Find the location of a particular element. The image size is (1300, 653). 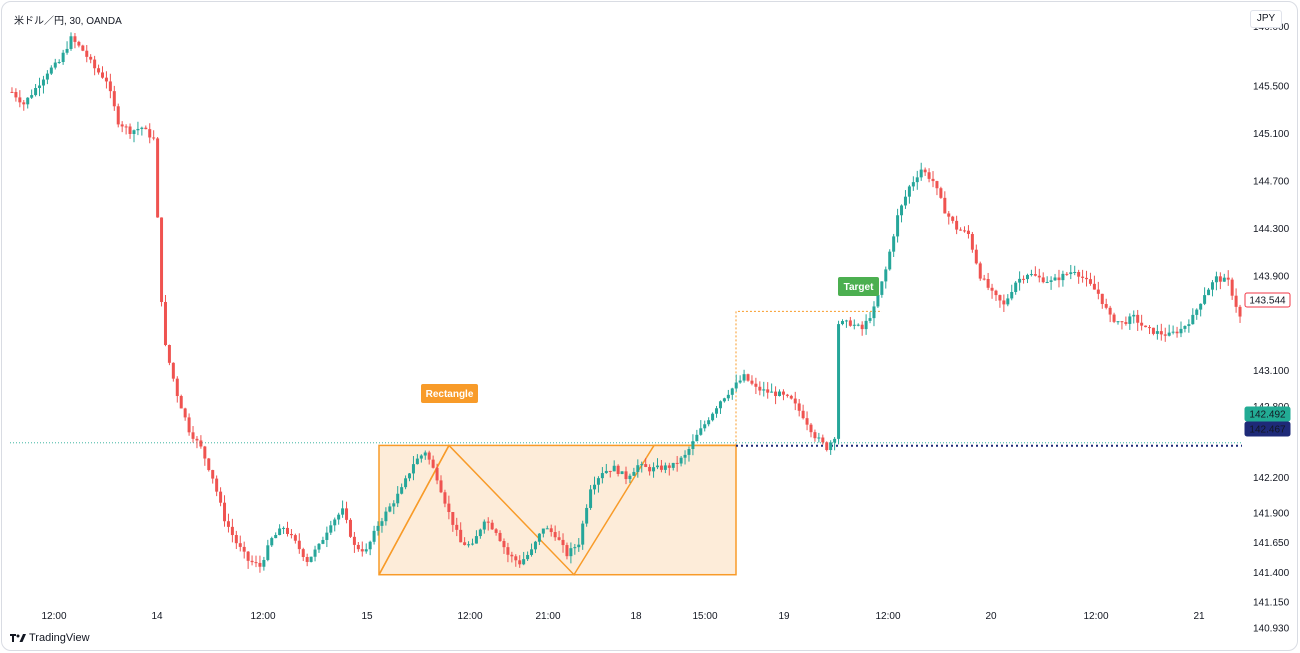

teal-price-tag-bg is located at coordinates (1267, 414).